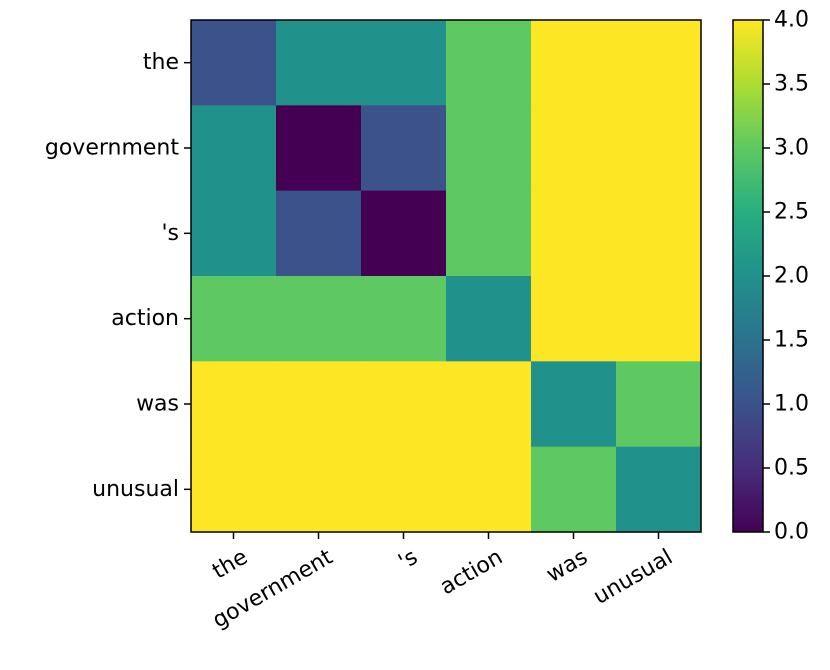 The width and height of the screenshot is (830, 670). I want to click on colorbar-tick-label: 3.0, so click(791, 148).